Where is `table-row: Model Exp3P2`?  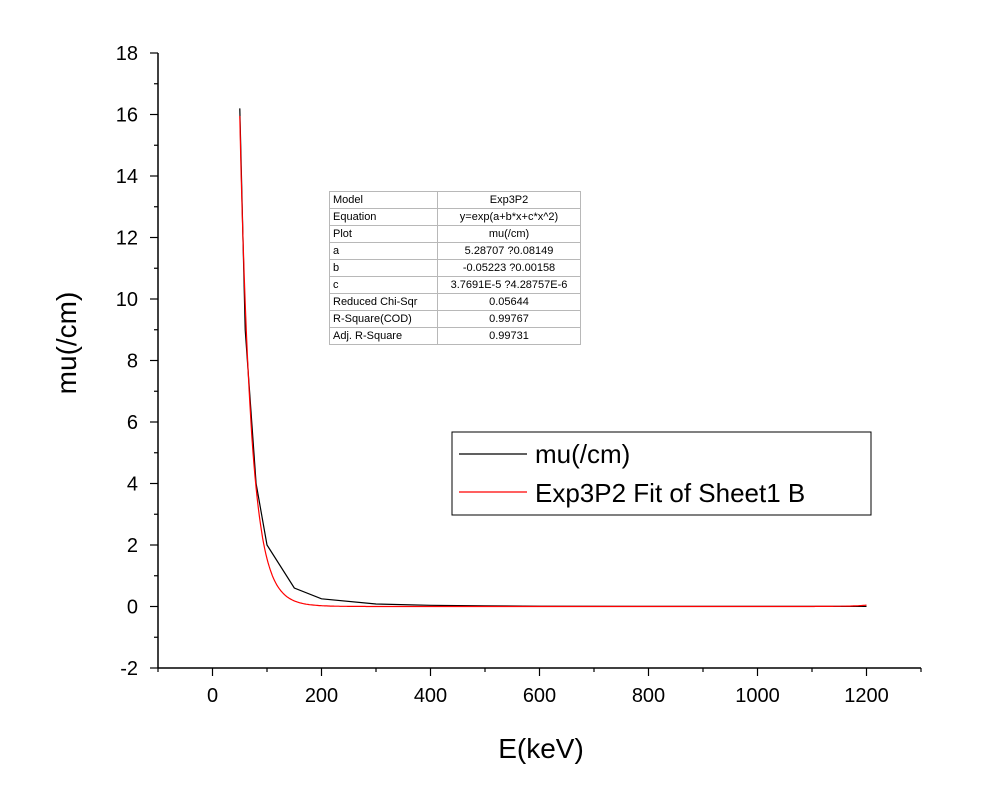 table-row: Model Exp3P2 is located at coordinates (455, 200).